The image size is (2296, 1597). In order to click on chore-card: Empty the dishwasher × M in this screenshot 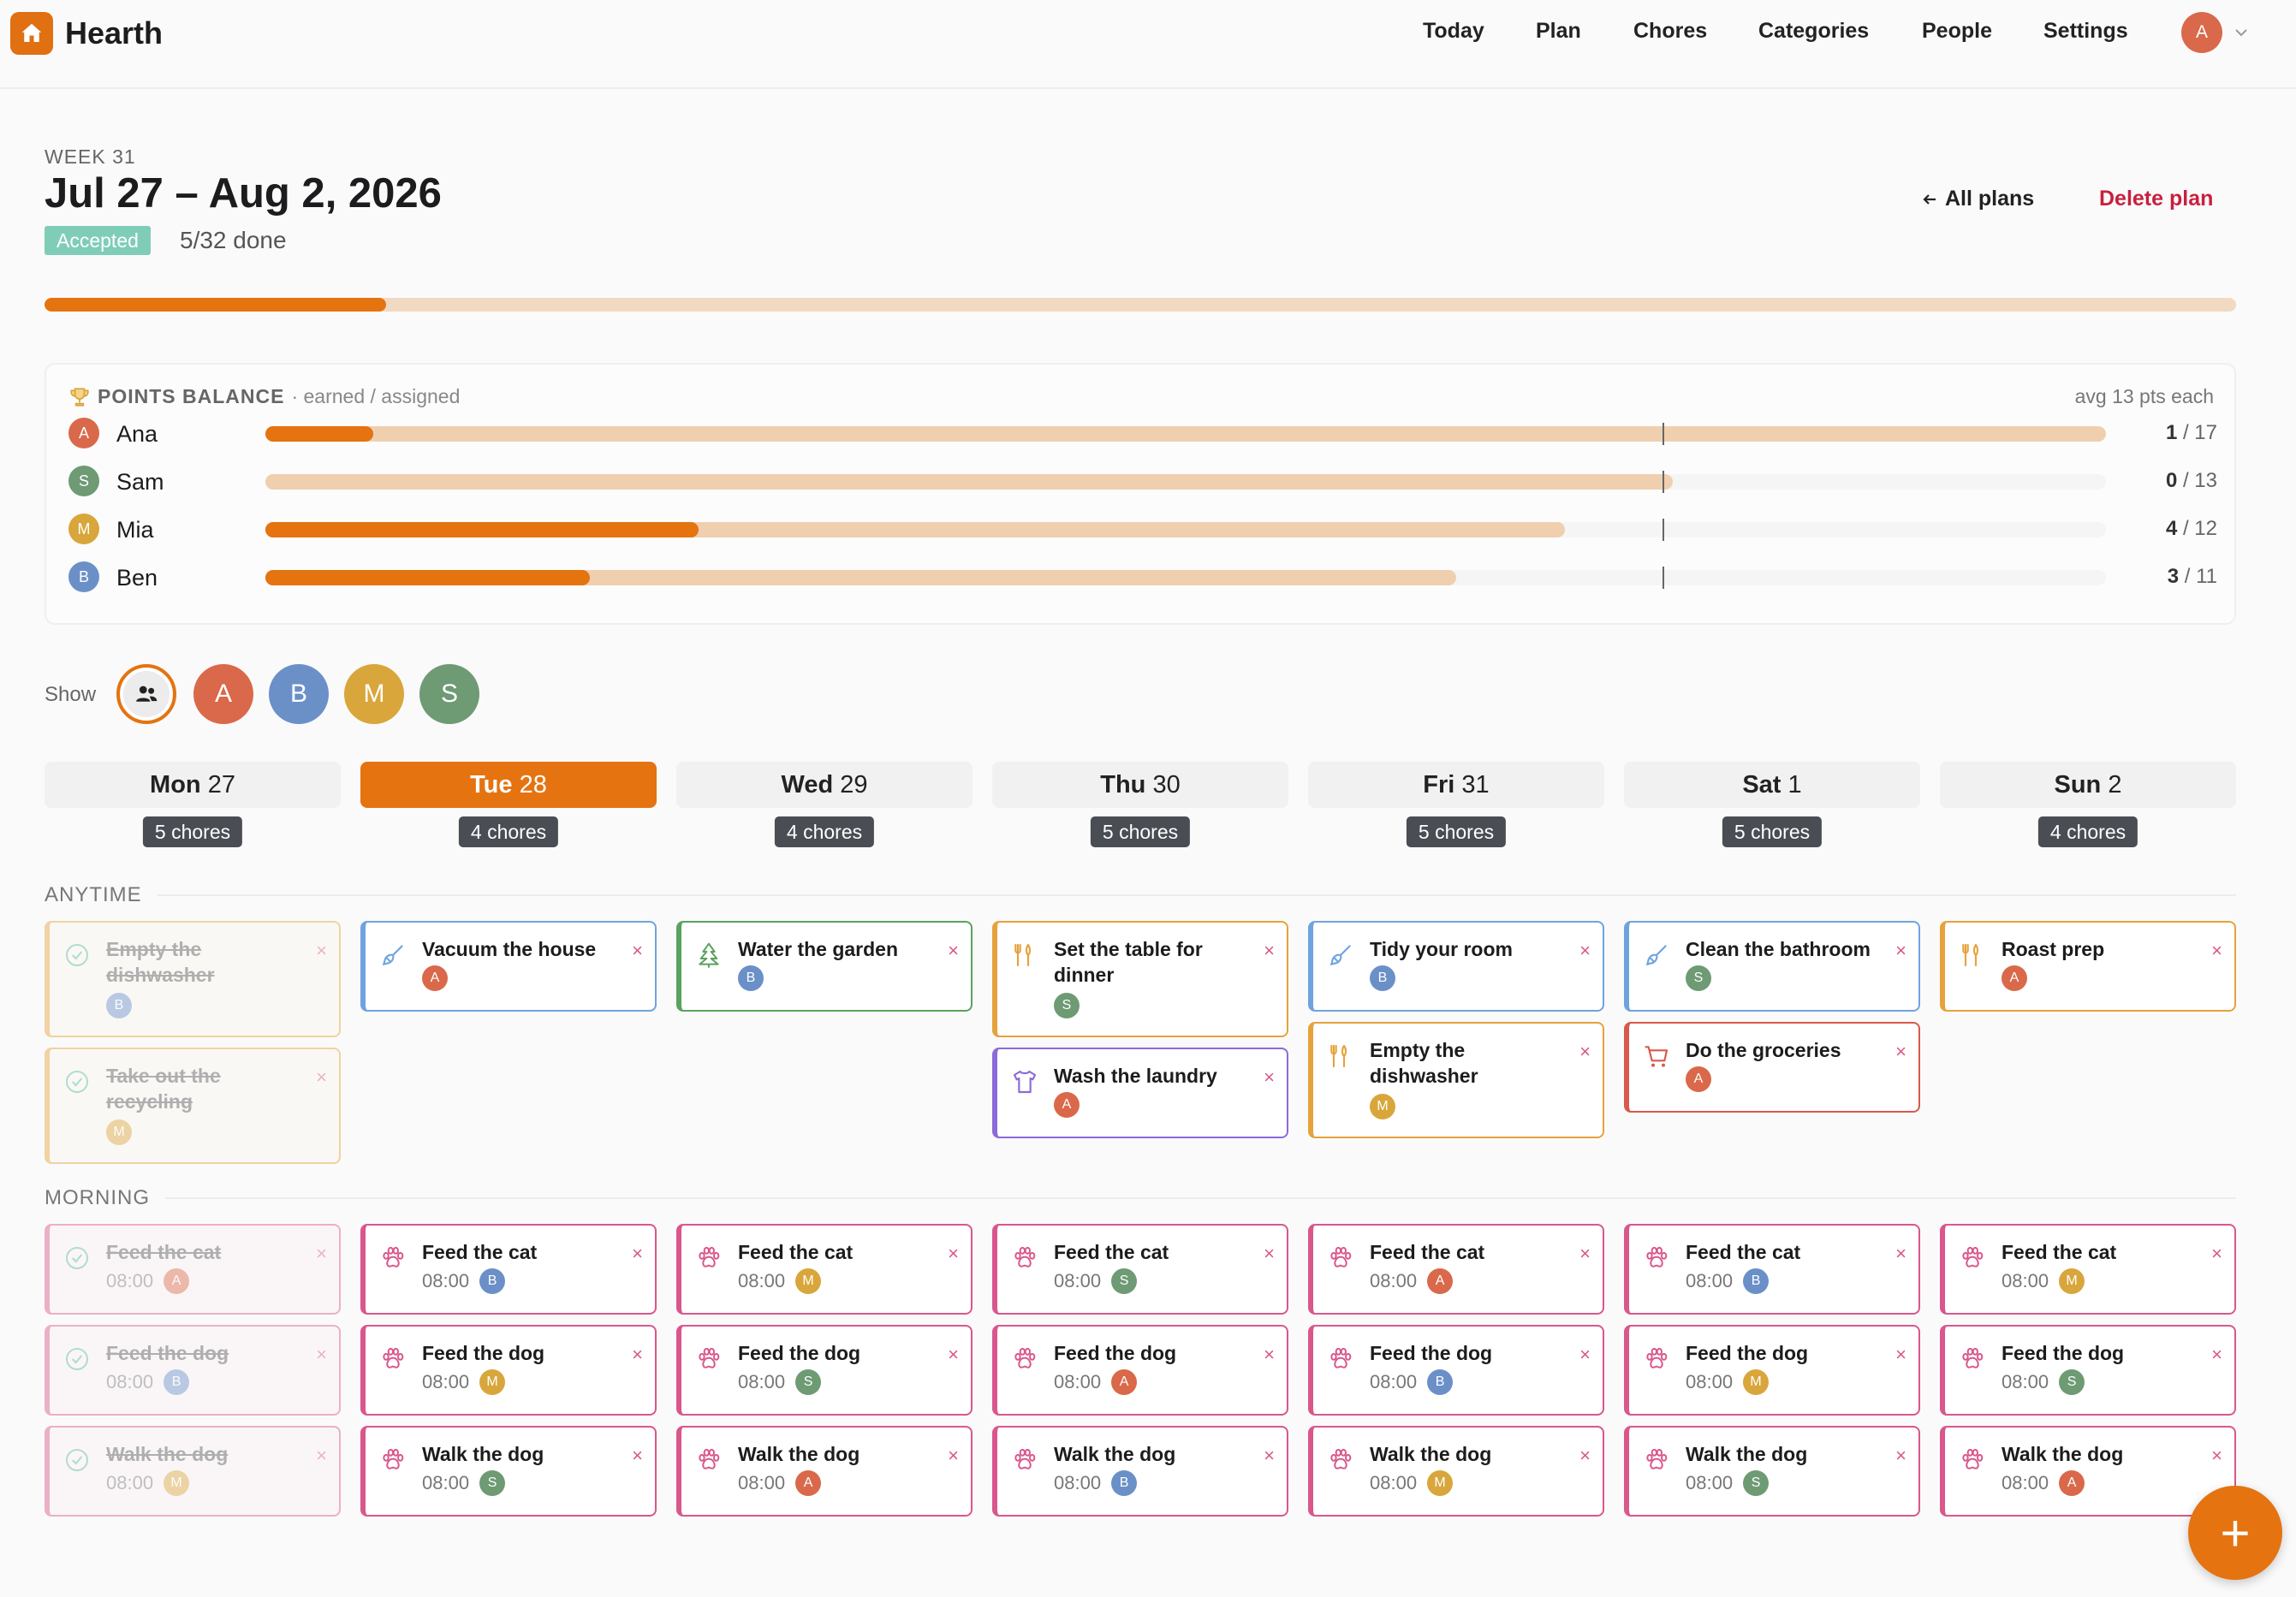, I will do `click(1456, 1080)`.